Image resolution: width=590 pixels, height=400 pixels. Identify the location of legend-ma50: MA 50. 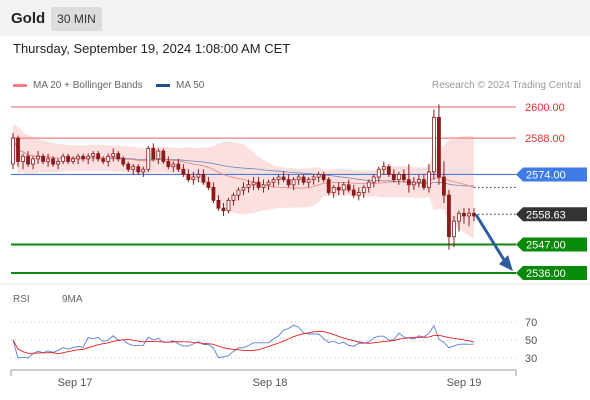
(180, 85).